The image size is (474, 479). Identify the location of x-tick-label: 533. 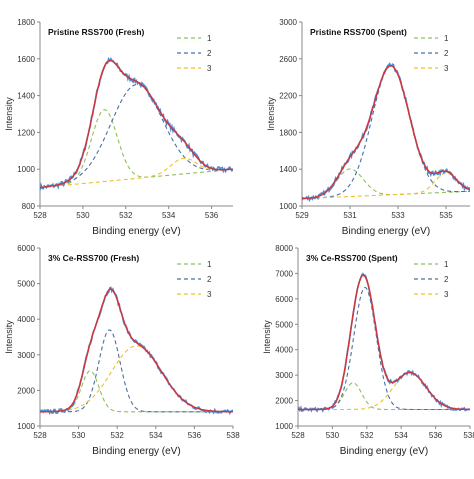
(398, 215).